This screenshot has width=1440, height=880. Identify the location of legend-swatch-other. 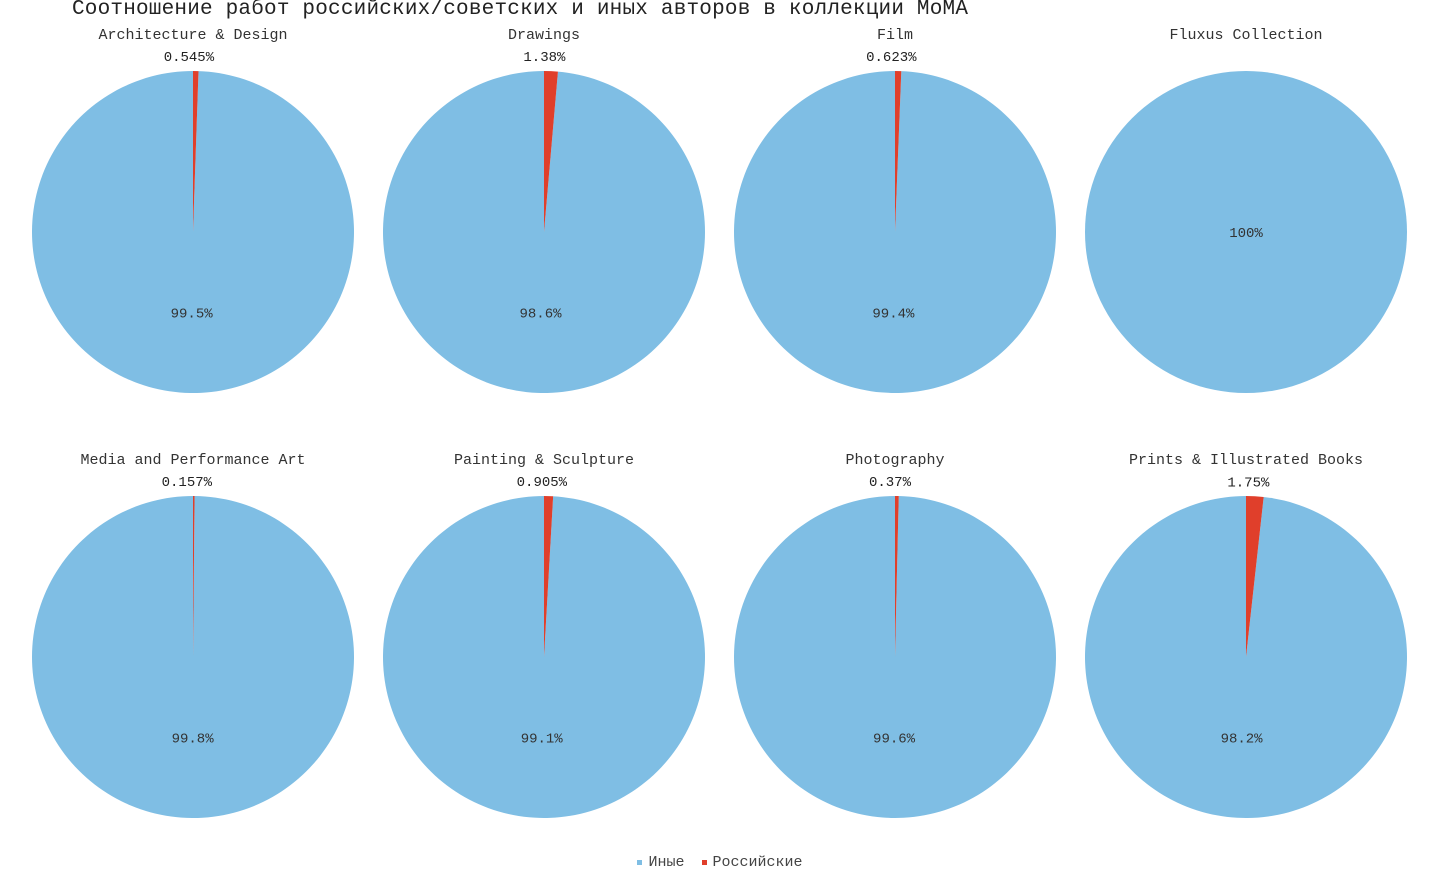
(640, 862).